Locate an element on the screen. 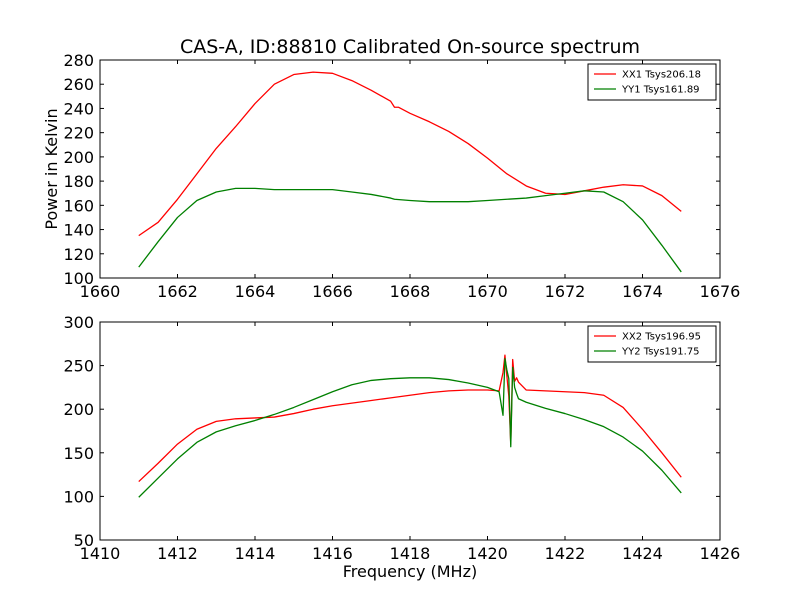 The width and height of the screenshot is (800, 600). x-tick-label: 1418 is located at coordinates (410, 553).